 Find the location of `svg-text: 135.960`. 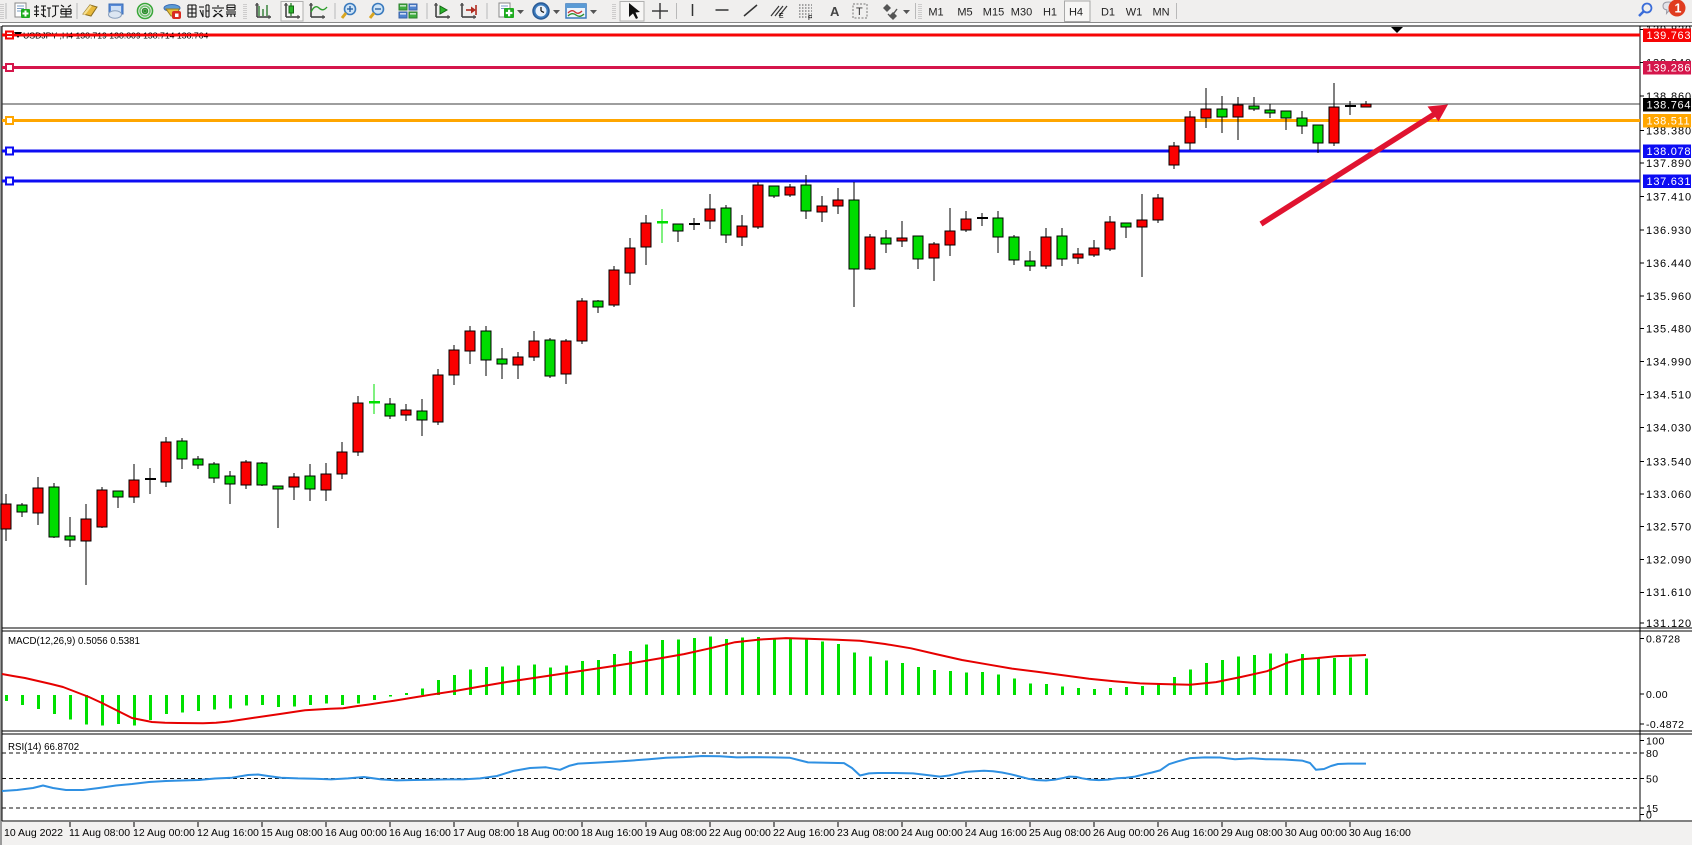

svg-text: 135.960 is located at coordinates (1669, 297).